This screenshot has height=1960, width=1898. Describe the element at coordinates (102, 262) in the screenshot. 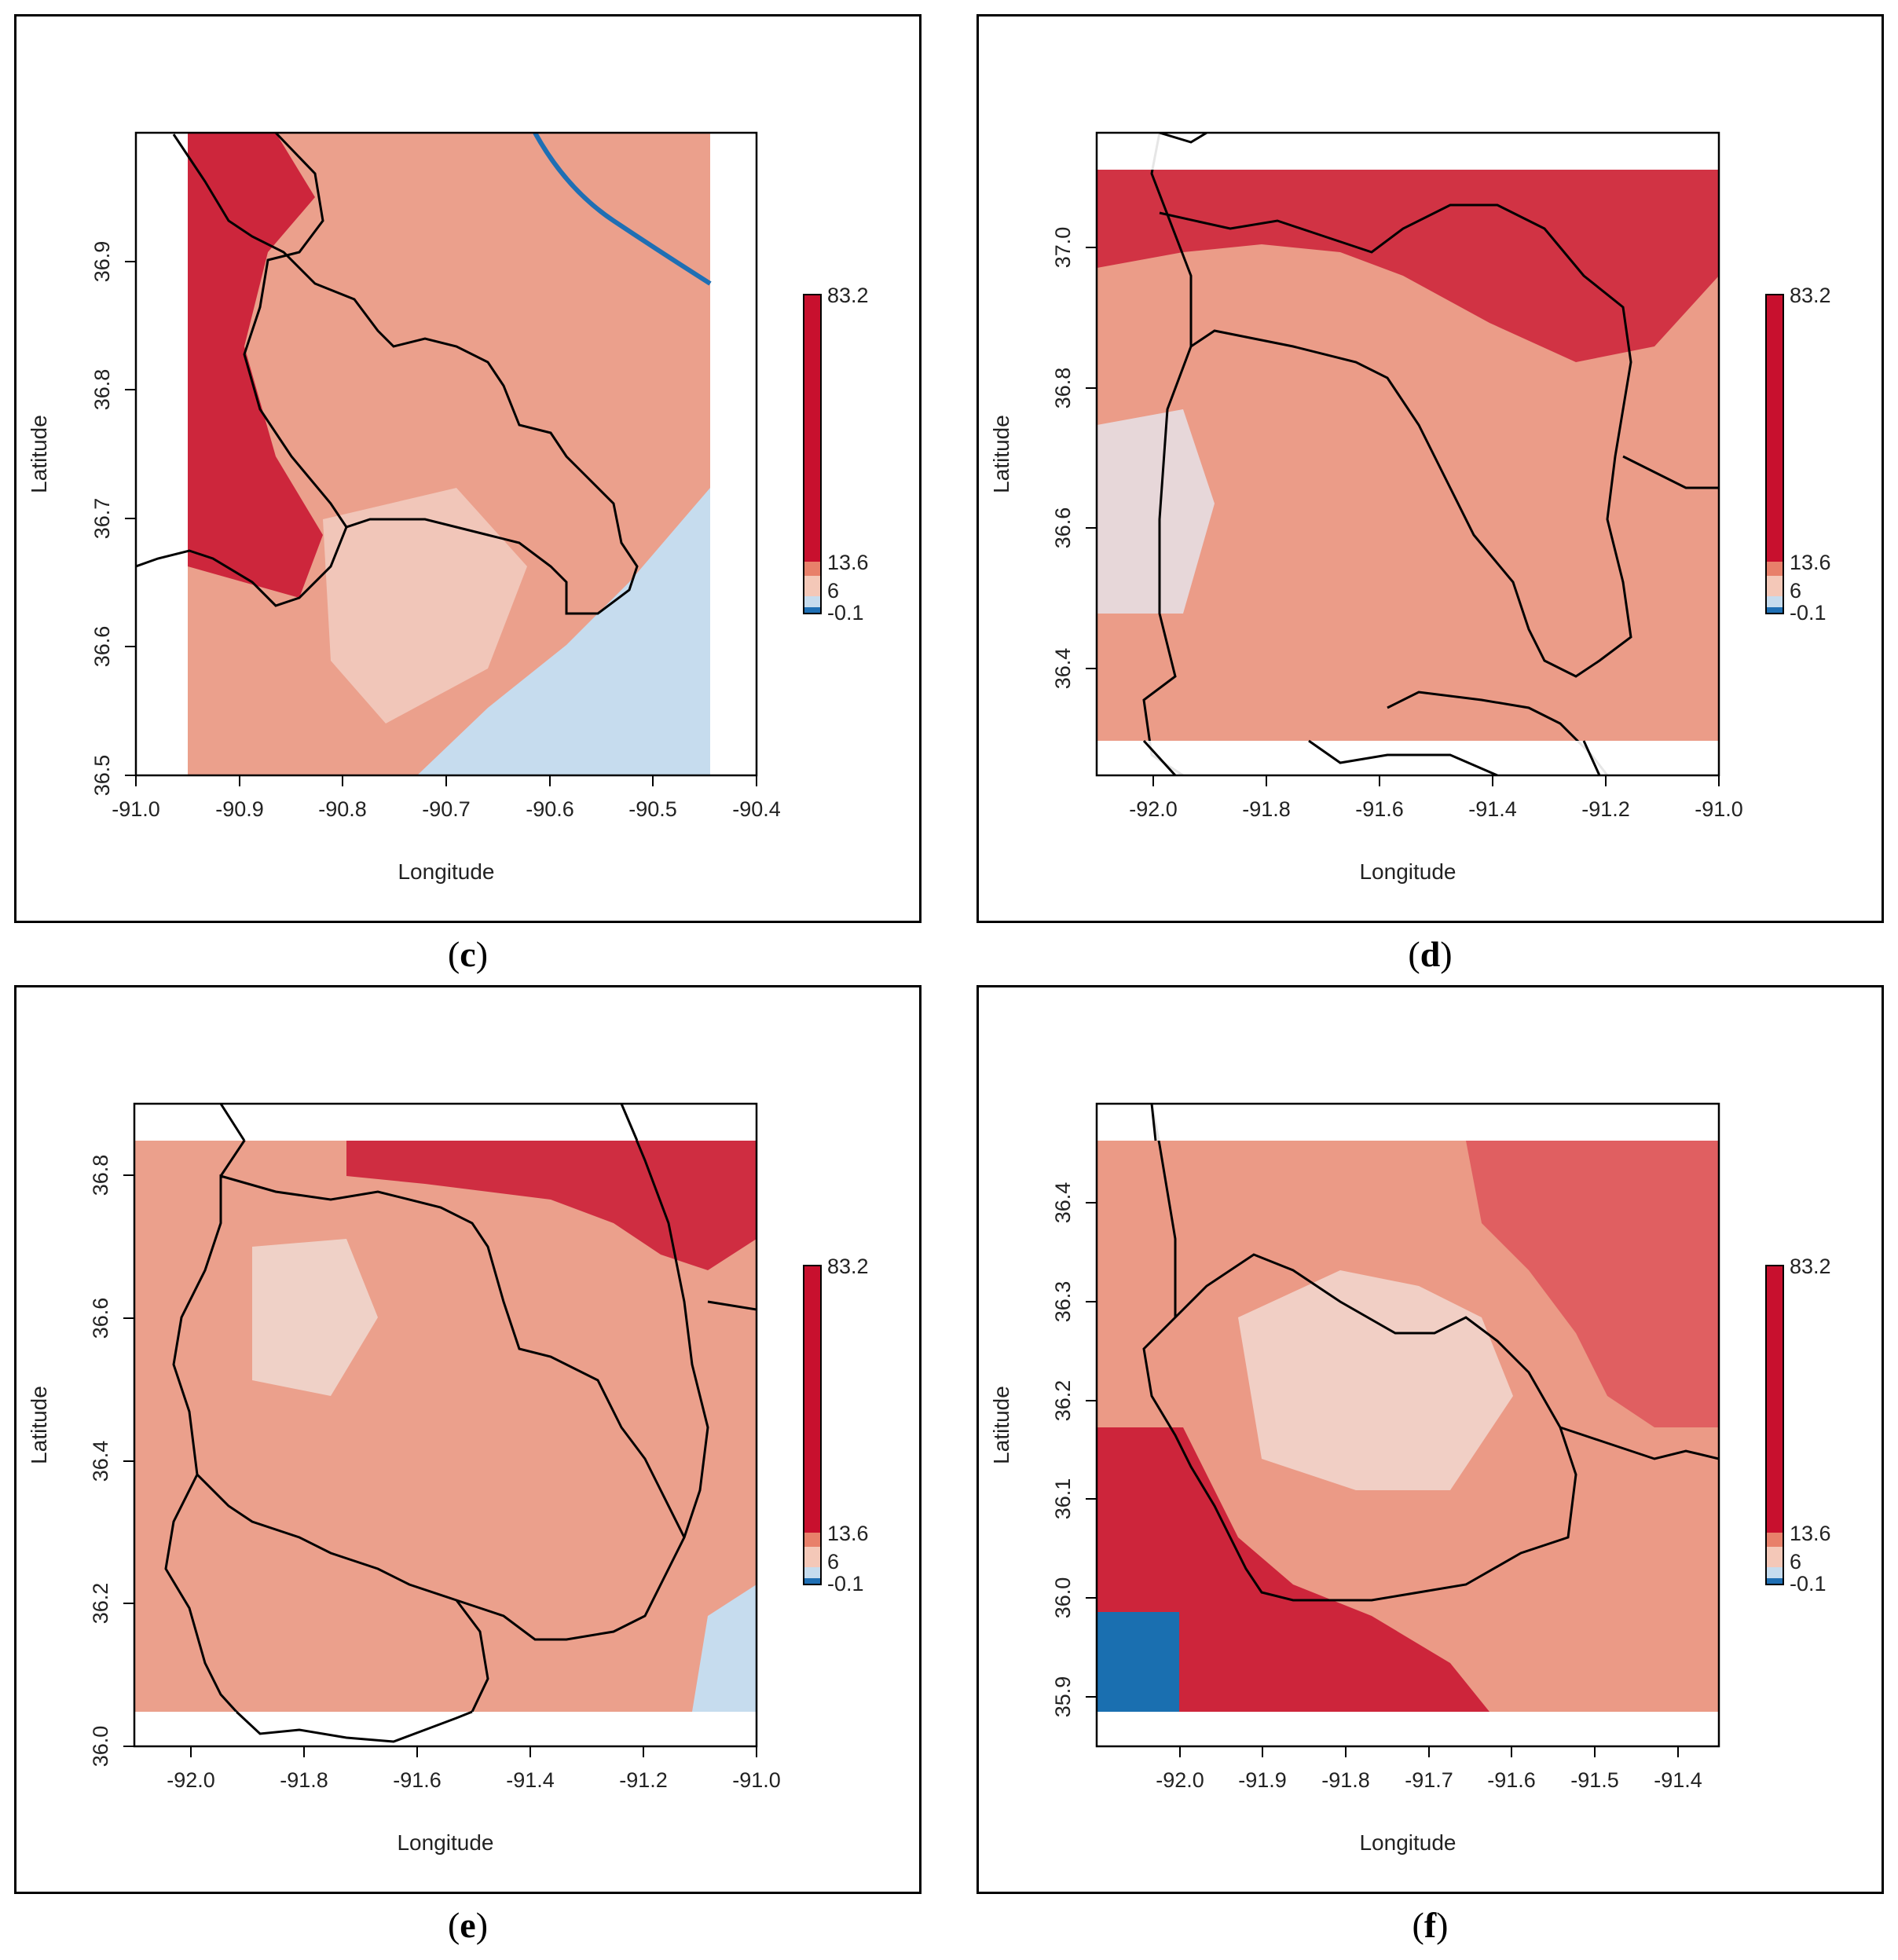

I see `ytick-label: 36.9` at that location.